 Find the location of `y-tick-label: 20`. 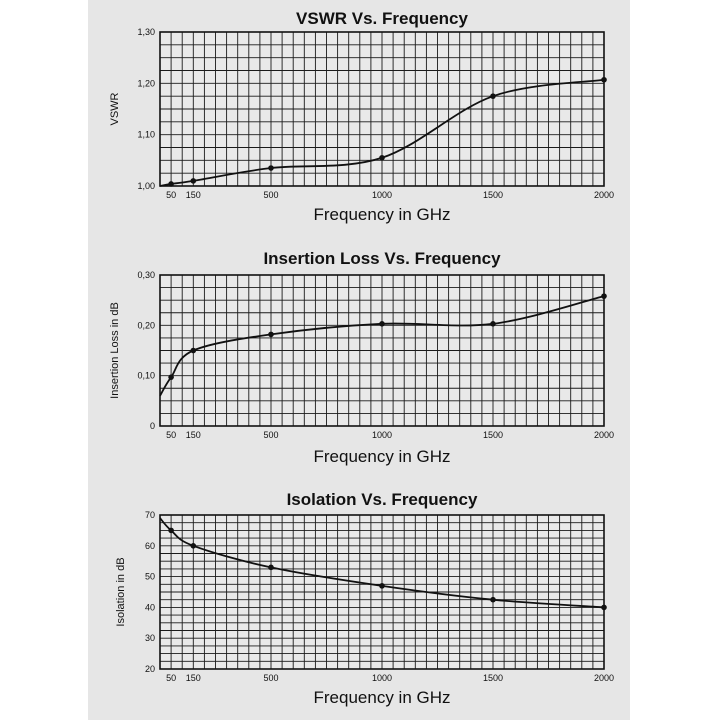

y-tick-label: 20 is located at coordinates (150, 669).